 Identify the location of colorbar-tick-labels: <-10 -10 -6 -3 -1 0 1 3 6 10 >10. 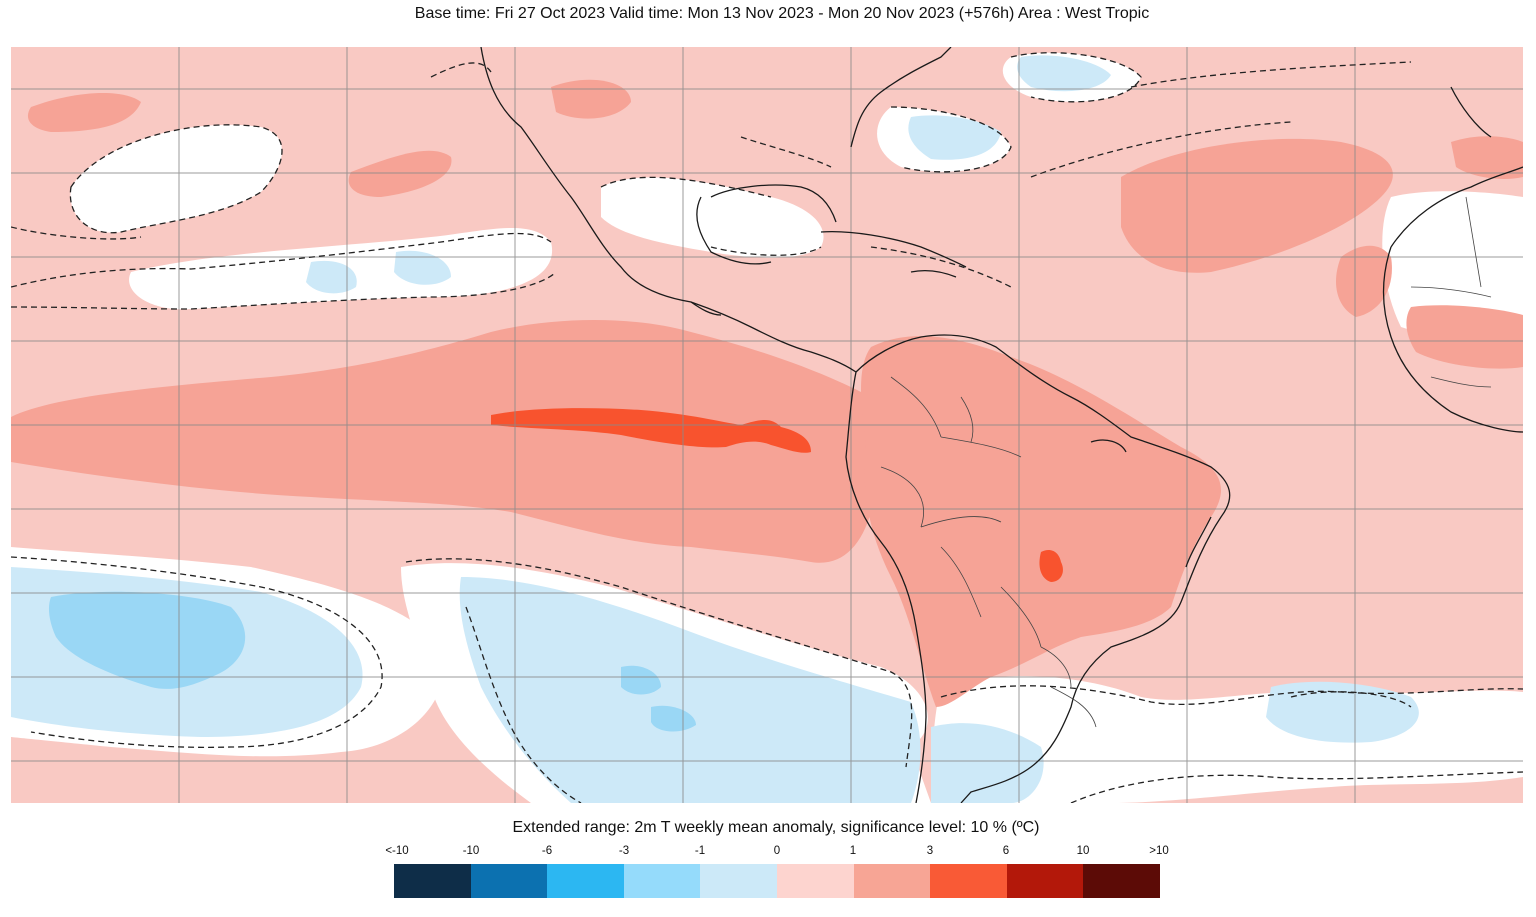
(776, 853).